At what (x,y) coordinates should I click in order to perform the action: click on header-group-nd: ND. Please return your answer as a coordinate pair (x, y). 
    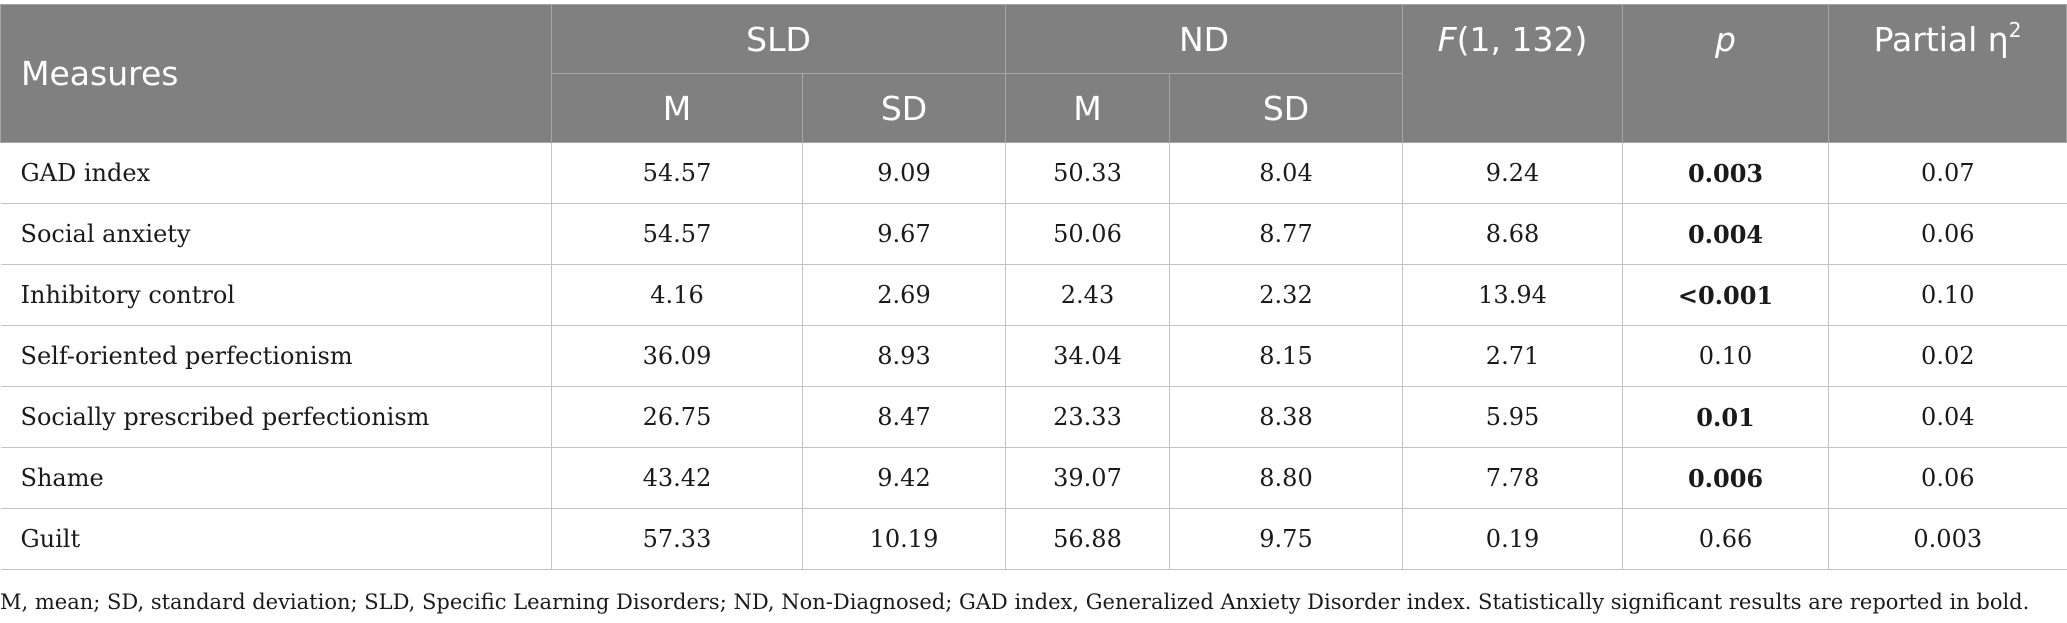
    Looking at the image, I should click on (1204, 39).